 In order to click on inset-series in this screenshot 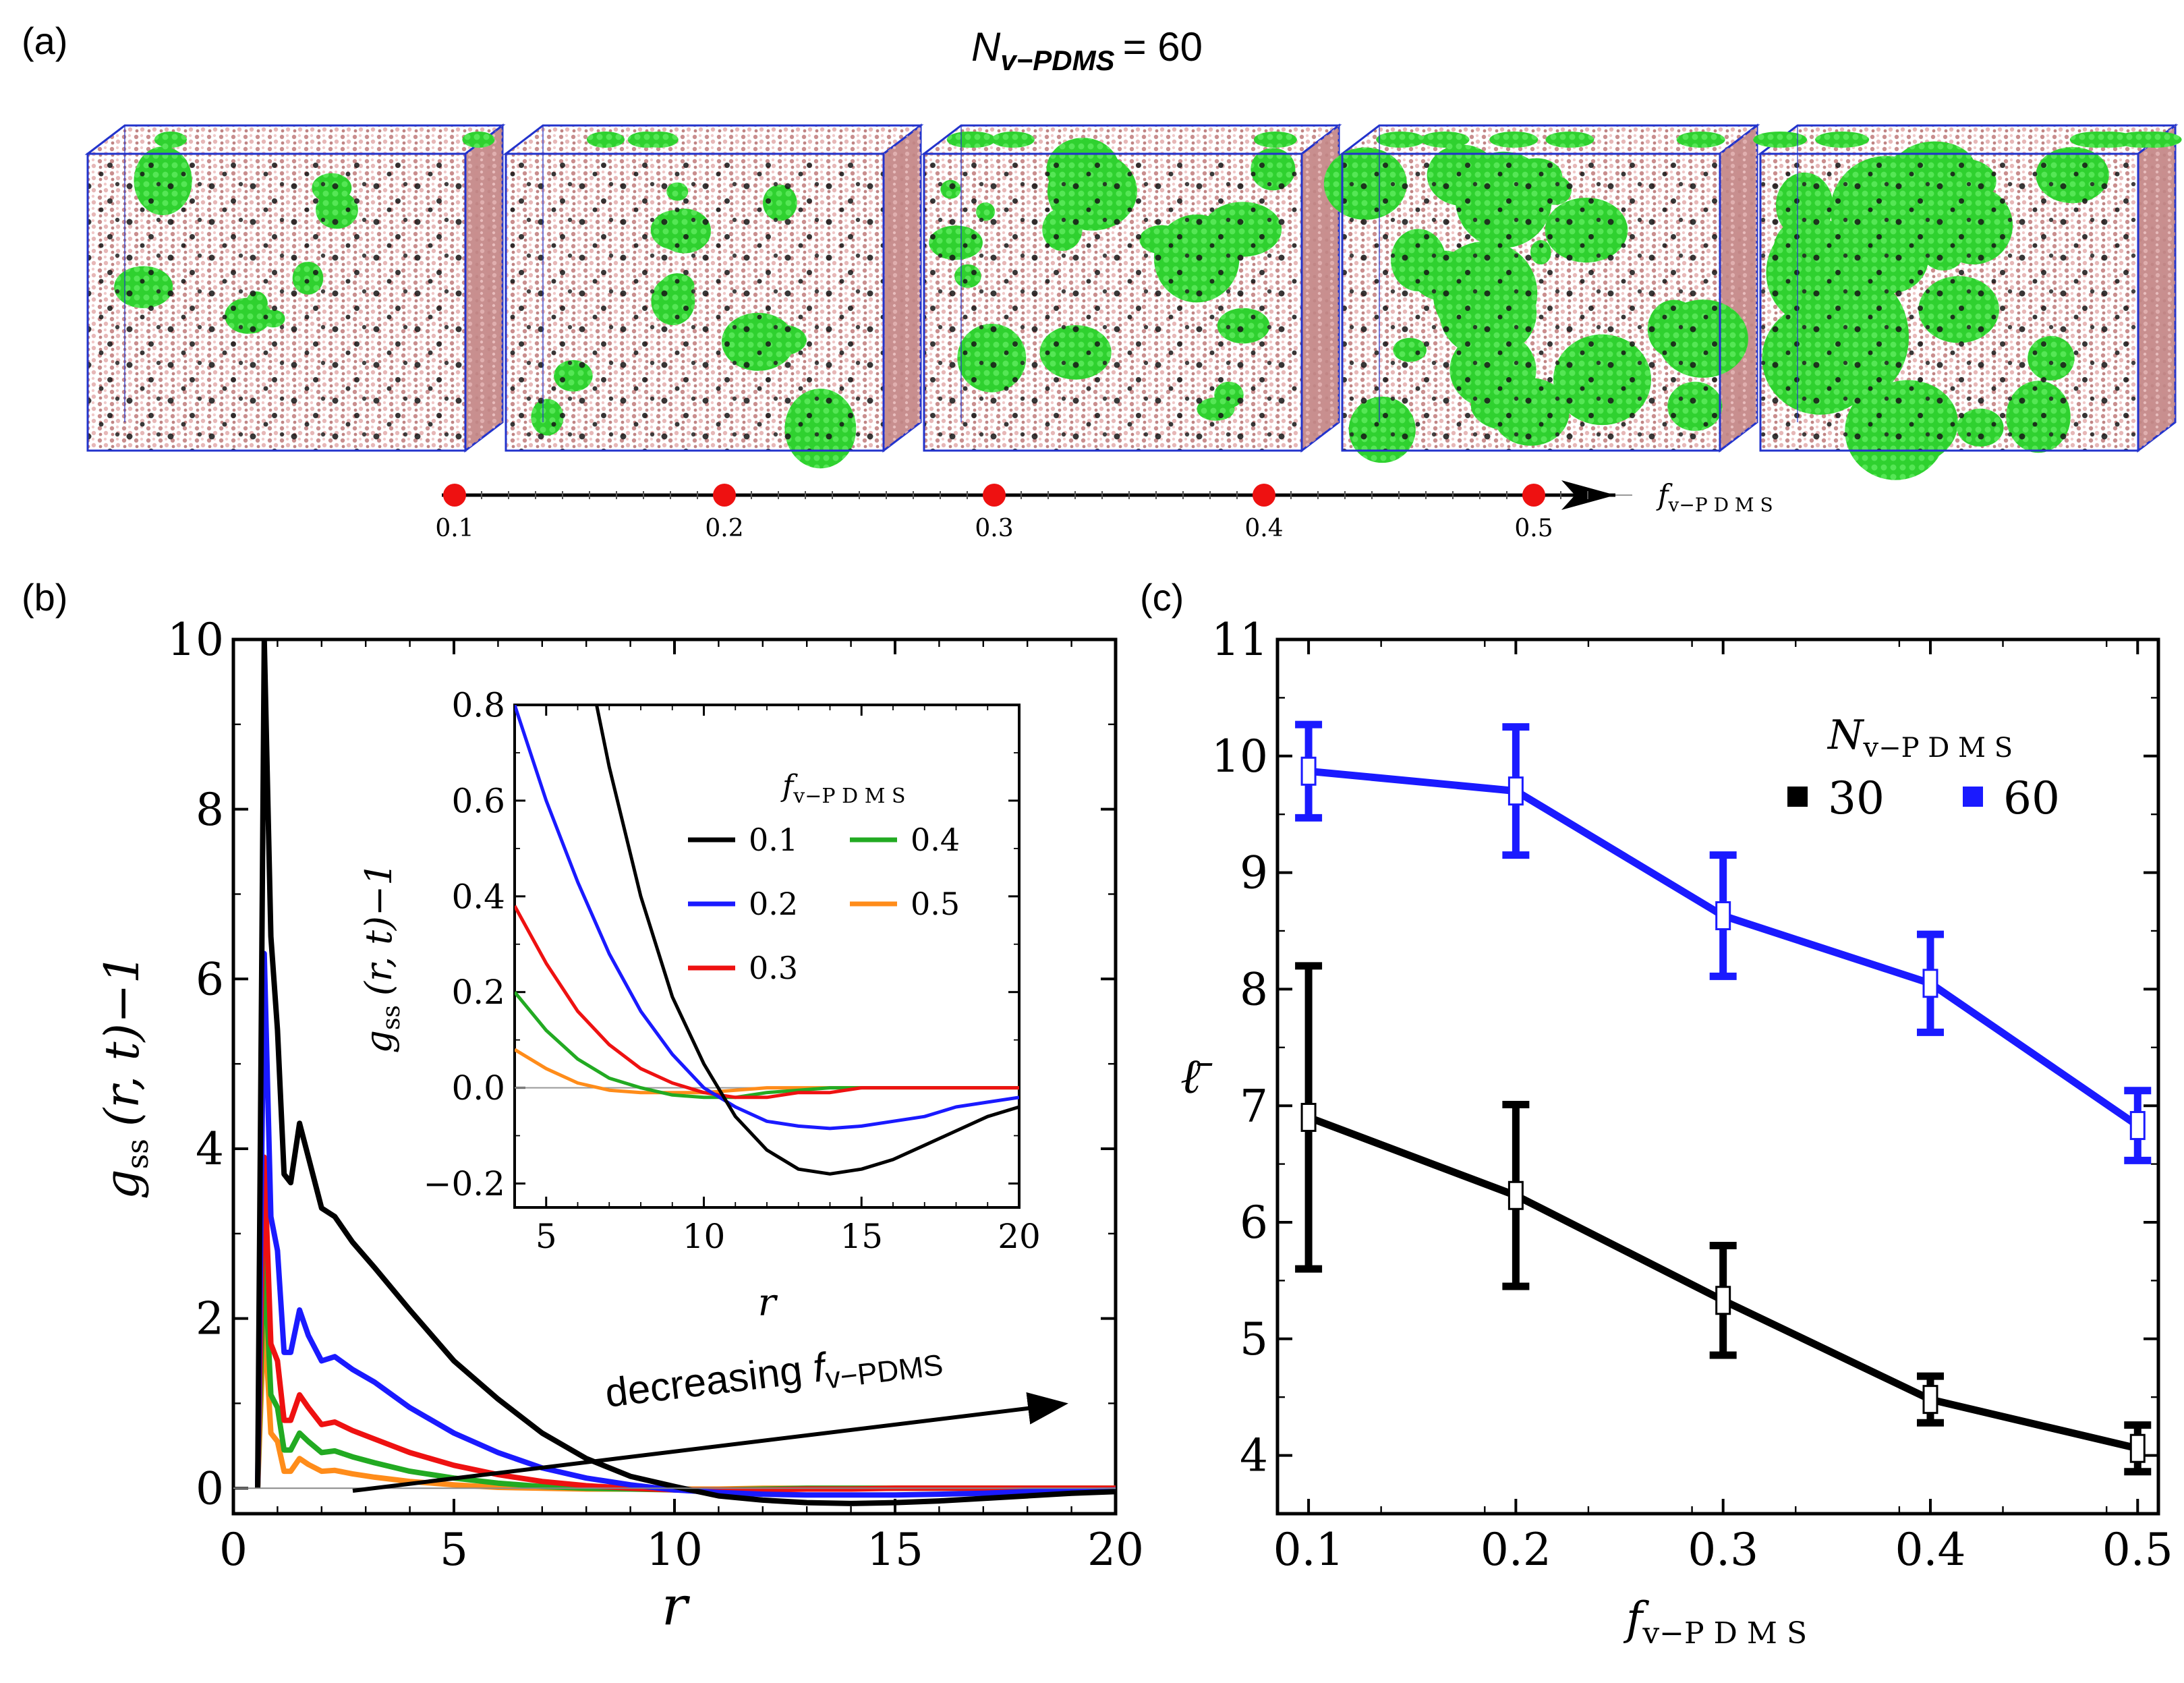, I will do `click(767, 940)`.